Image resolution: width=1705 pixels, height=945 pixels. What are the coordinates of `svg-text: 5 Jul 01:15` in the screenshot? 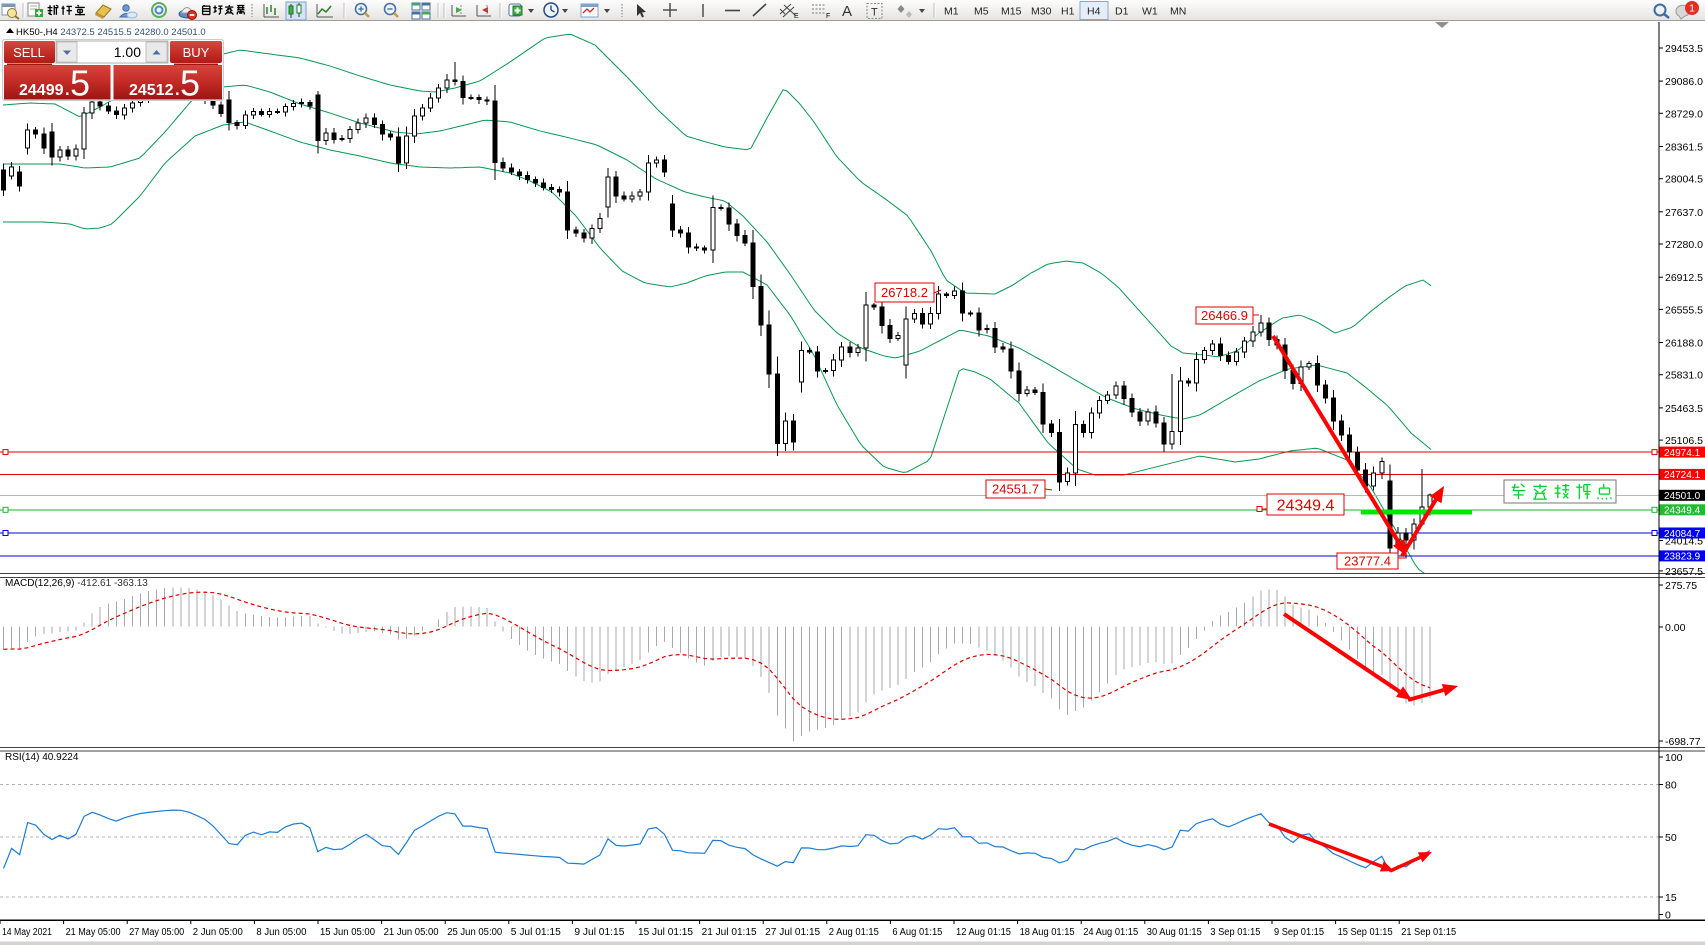 It's located at (536, 932).